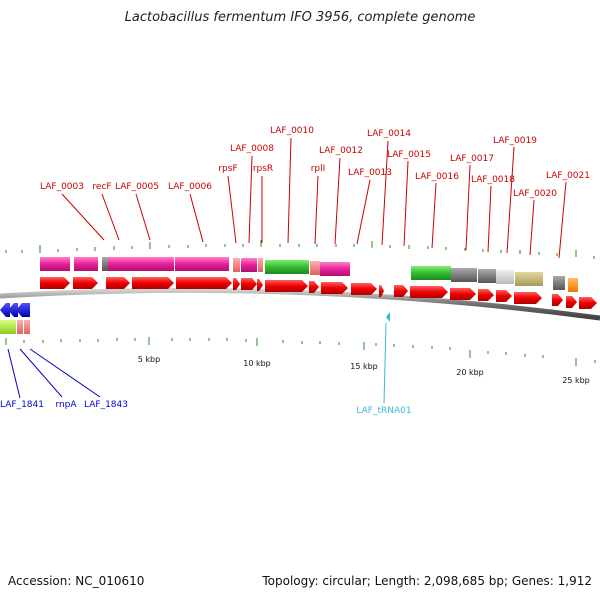  What do you see at coordinates (470, 372) in the screenshot?
I see `scale-label-20: 20 kbp` at bounding box center [470, 372].